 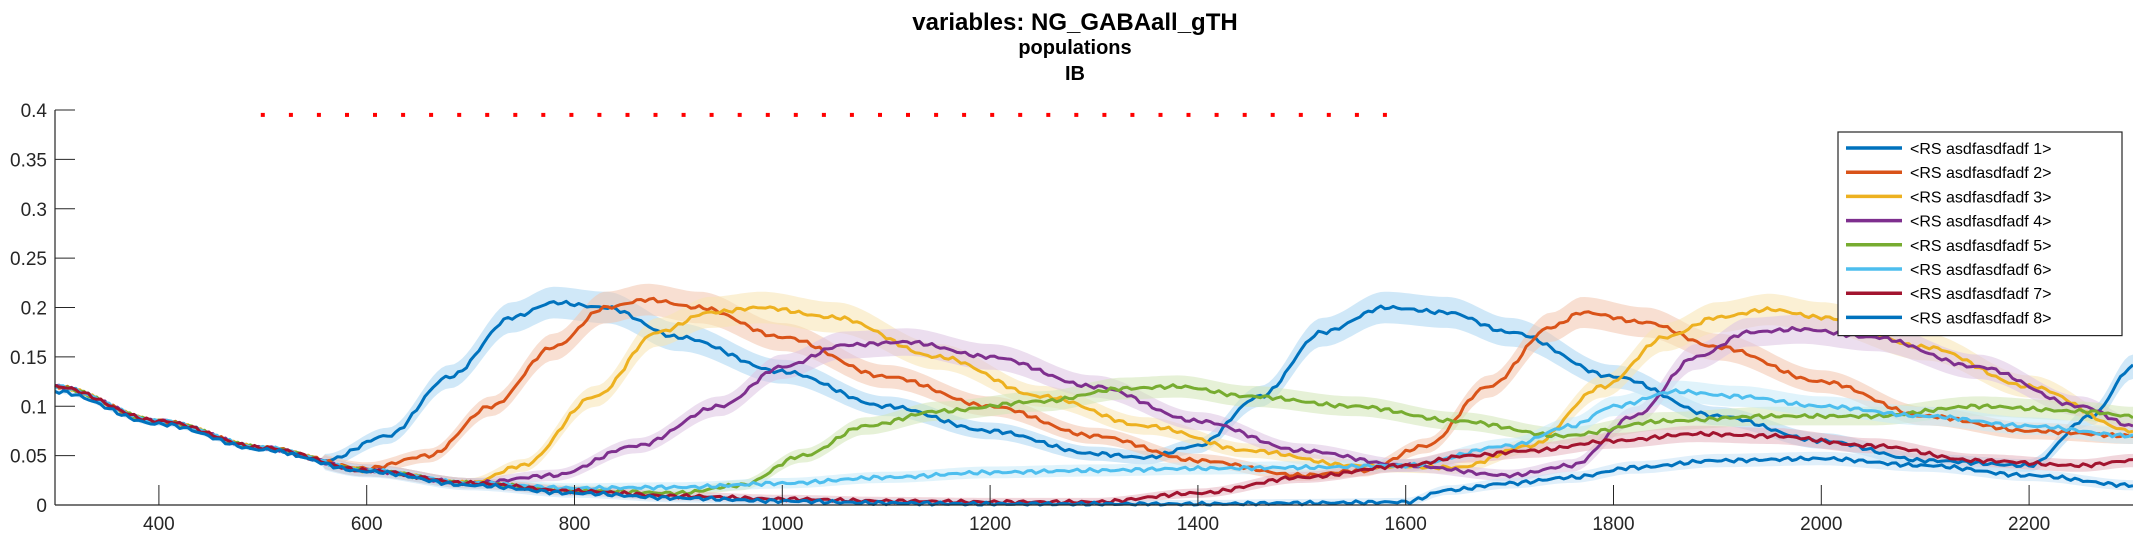 What do you see at coordinates (1980, 222) in the screenshot?
I see `legend-entry-4: <RS asdfasdfadf 4>` at bounding box center [1980, 222].